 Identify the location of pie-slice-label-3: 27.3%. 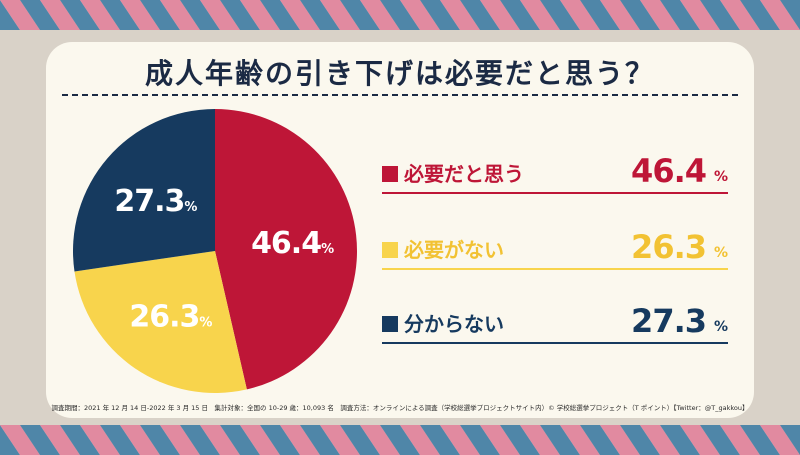
(155, 201).